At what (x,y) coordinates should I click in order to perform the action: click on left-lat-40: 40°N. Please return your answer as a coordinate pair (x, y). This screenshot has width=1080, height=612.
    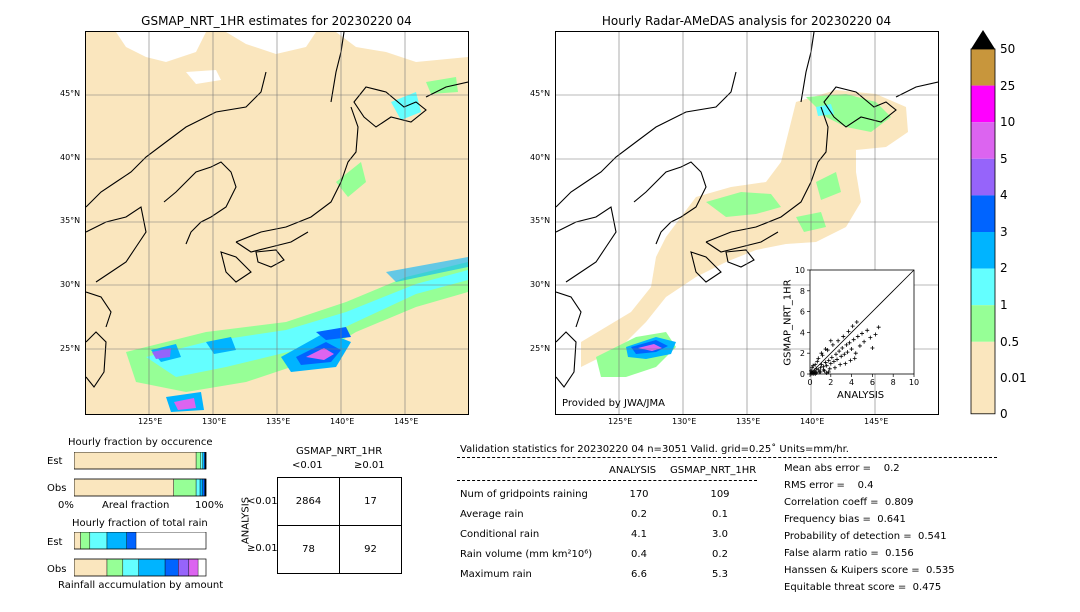
    Looking at the image, I should click on (70, 157).